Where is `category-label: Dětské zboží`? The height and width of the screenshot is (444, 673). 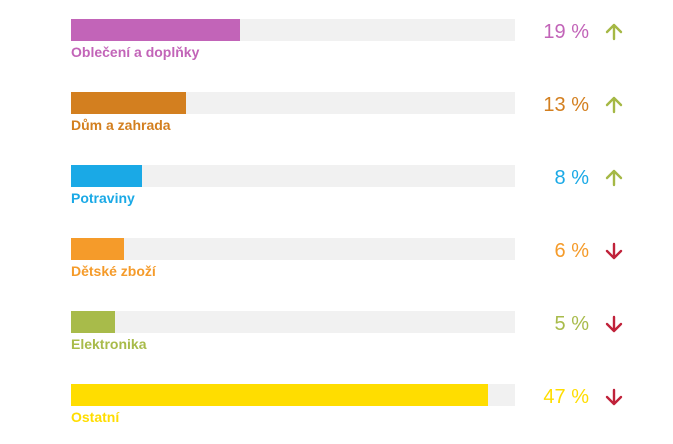 category-label: Dětské zboží is located at coordinates (113, 271).